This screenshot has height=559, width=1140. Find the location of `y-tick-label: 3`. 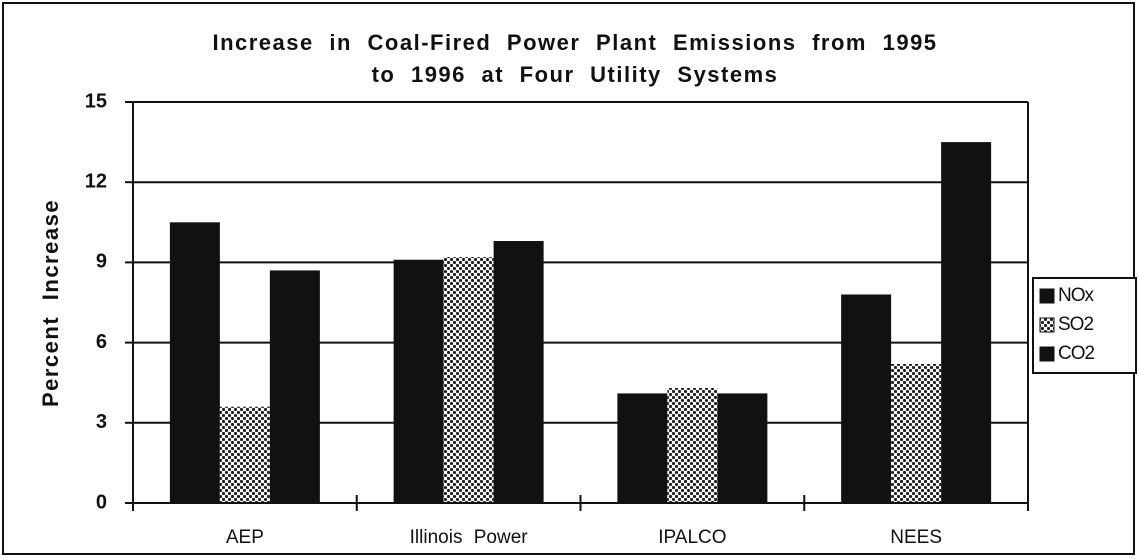

y-tick-label: 3 is located at coordinates (101, 422).